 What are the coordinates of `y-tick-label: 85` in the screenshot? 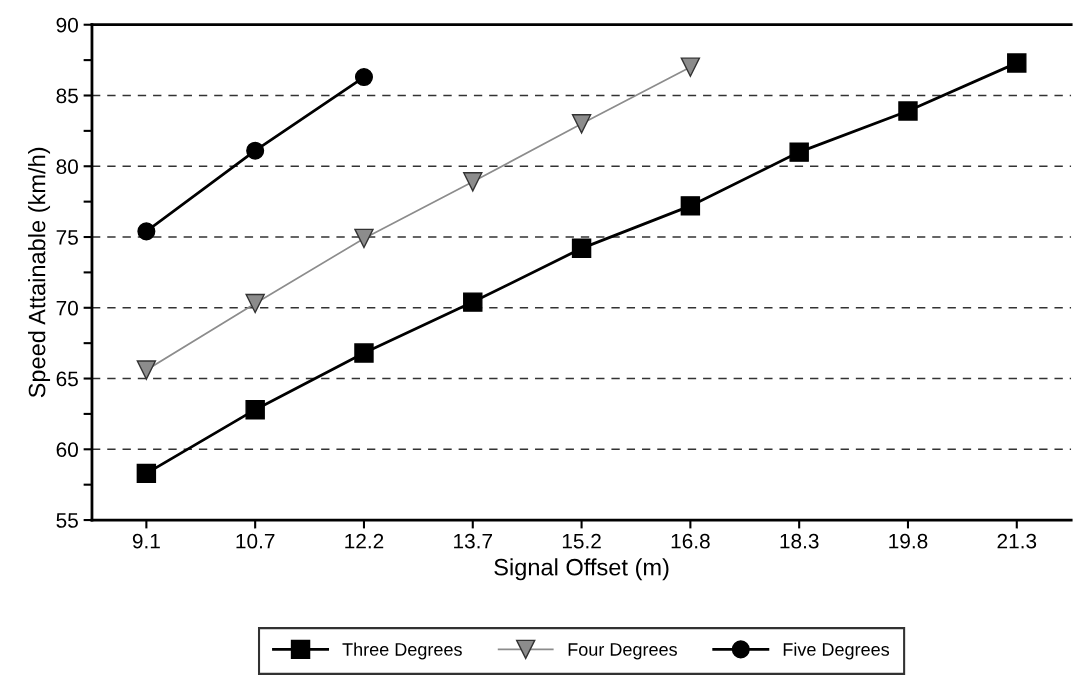 It's located at (67, 96).